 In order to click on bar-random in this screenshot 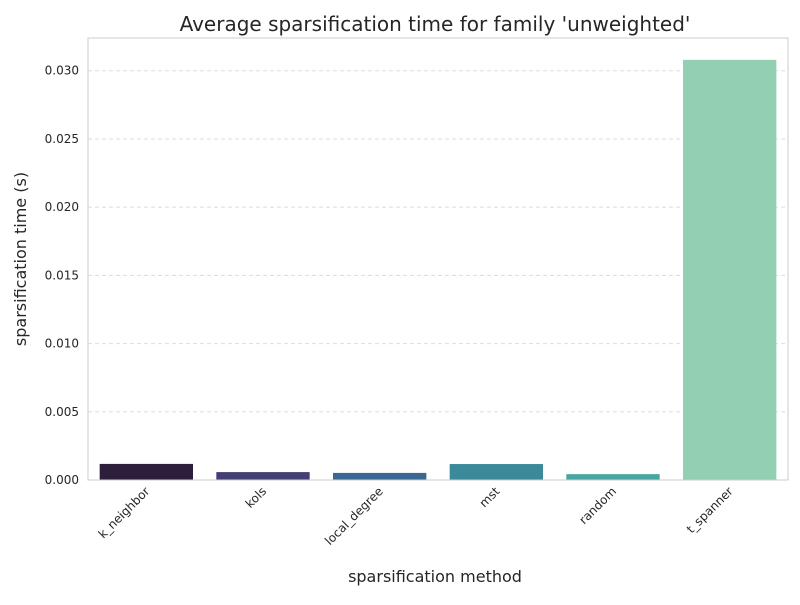, I will do `click(613, 477)`.